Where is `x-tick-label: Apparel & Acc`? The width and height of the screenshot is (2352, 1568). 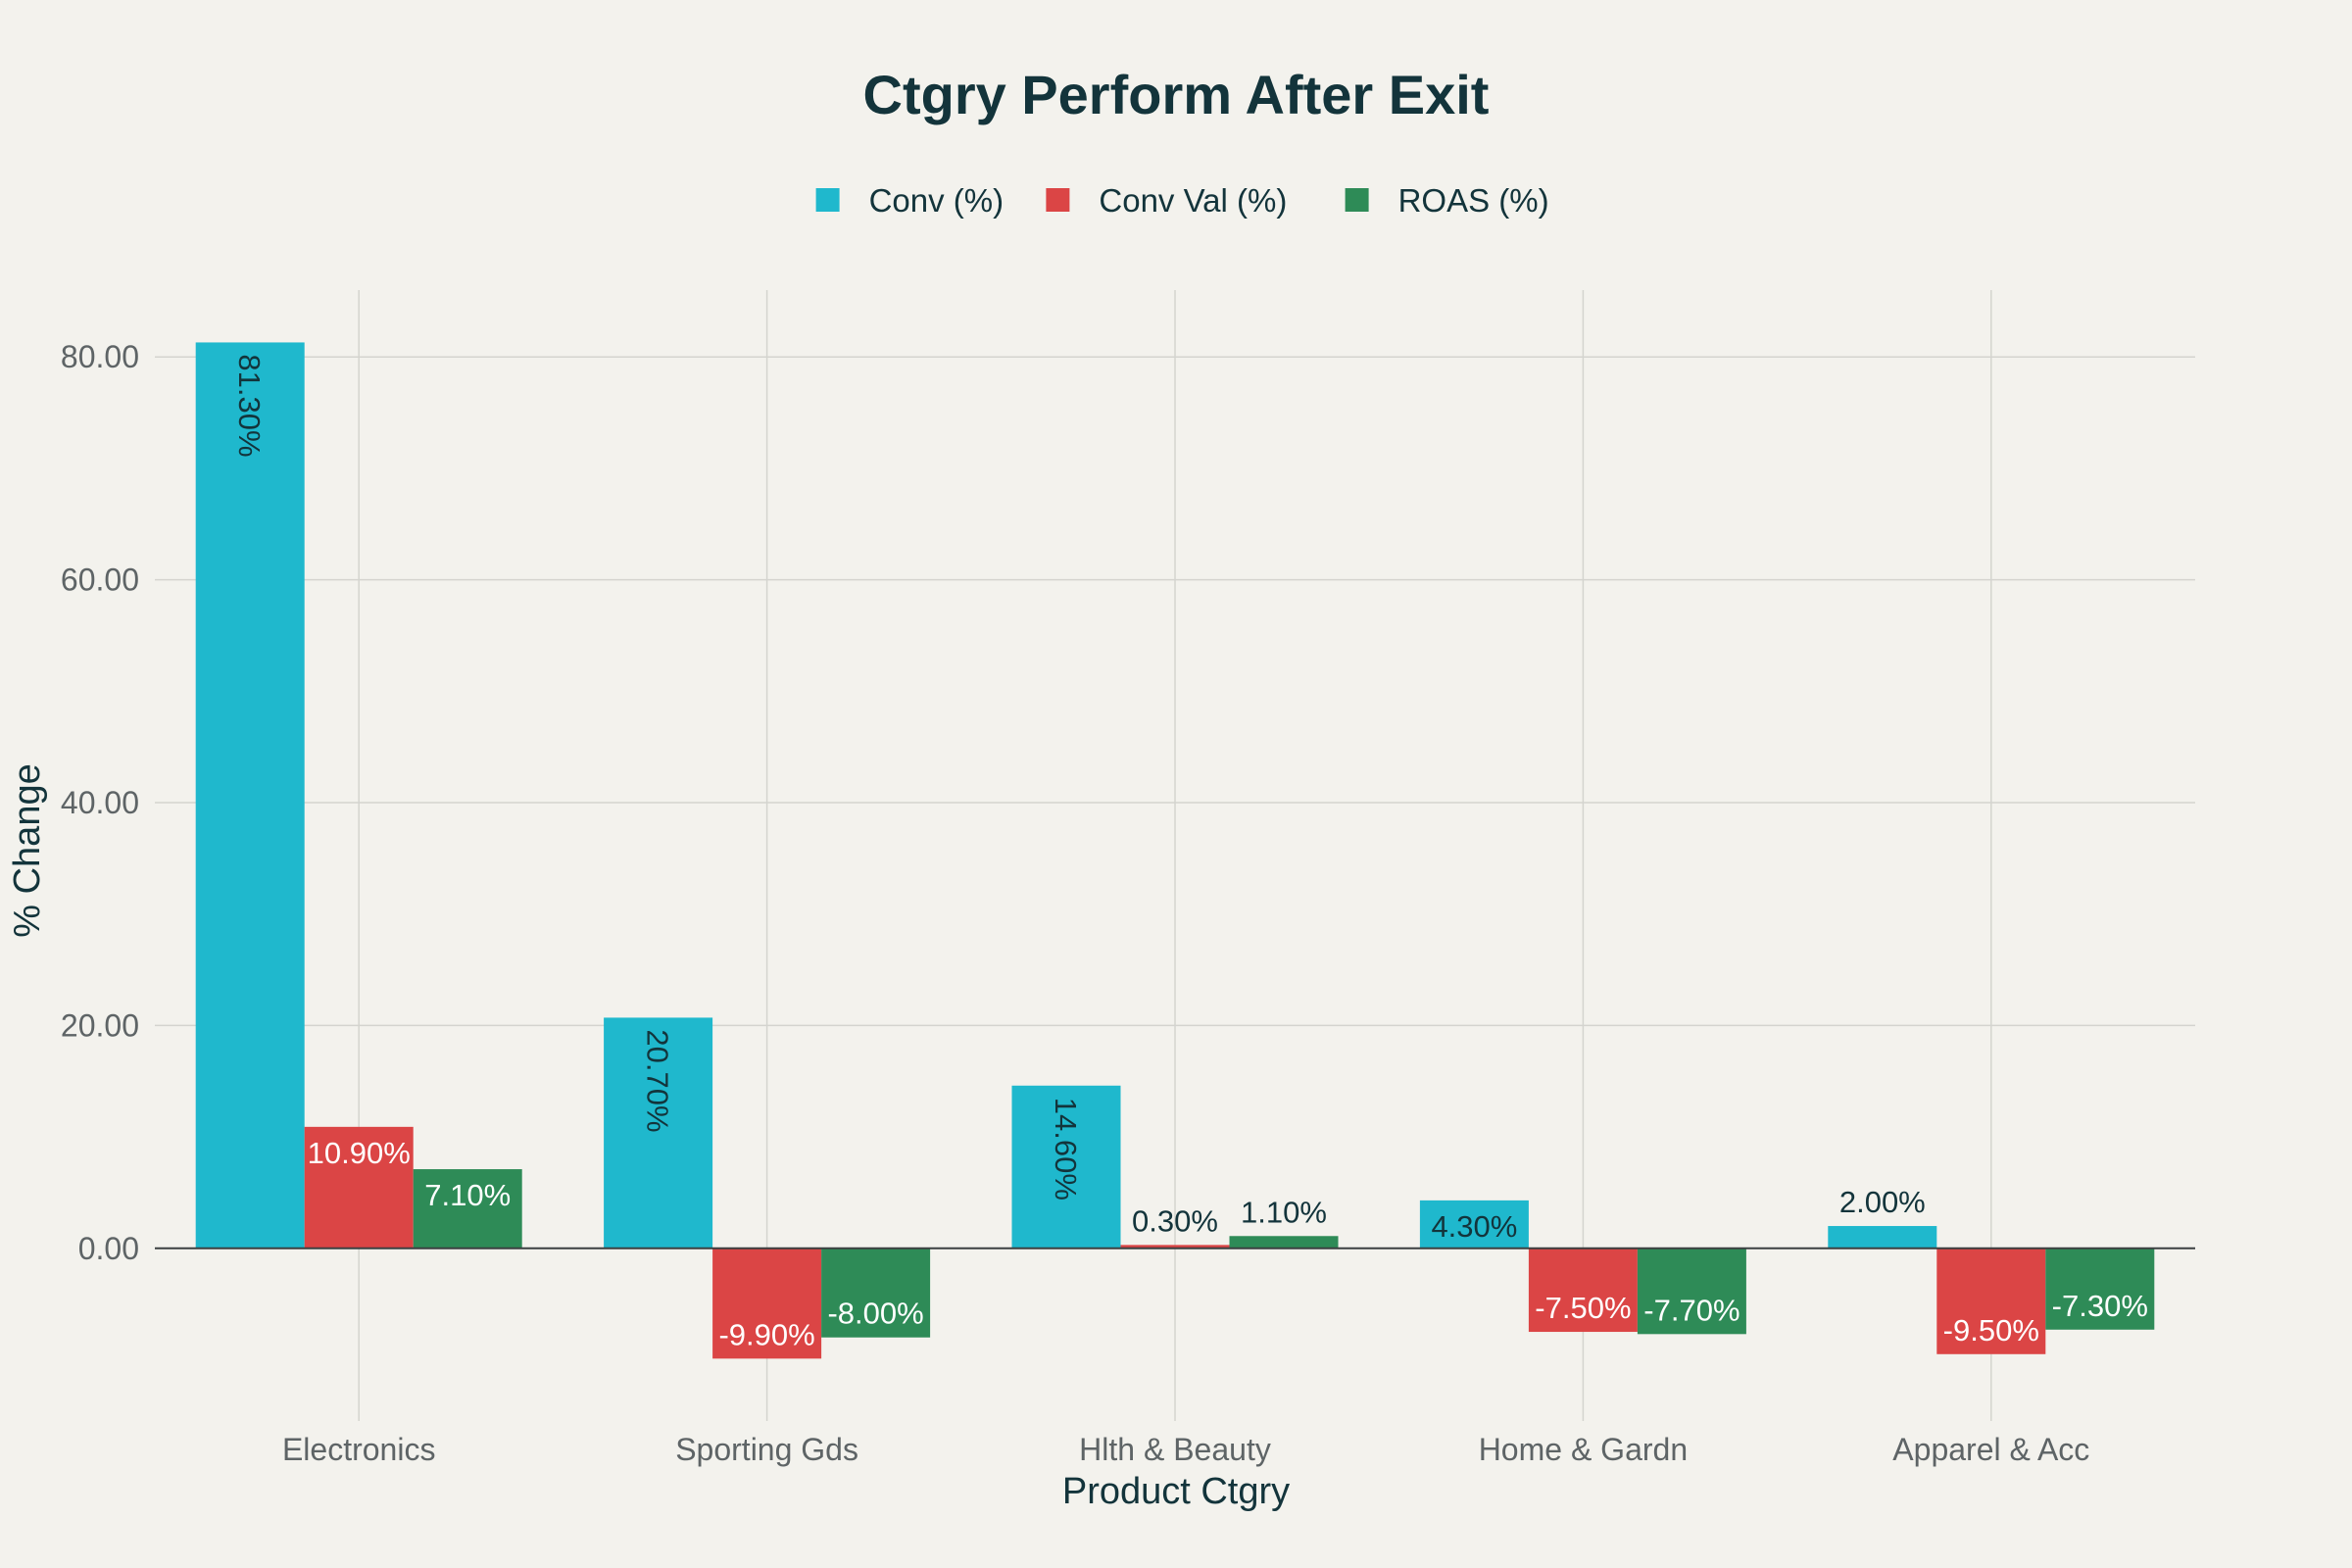 x-tick-label: Apparel & Acc is located at coordinates (1990, 1449).